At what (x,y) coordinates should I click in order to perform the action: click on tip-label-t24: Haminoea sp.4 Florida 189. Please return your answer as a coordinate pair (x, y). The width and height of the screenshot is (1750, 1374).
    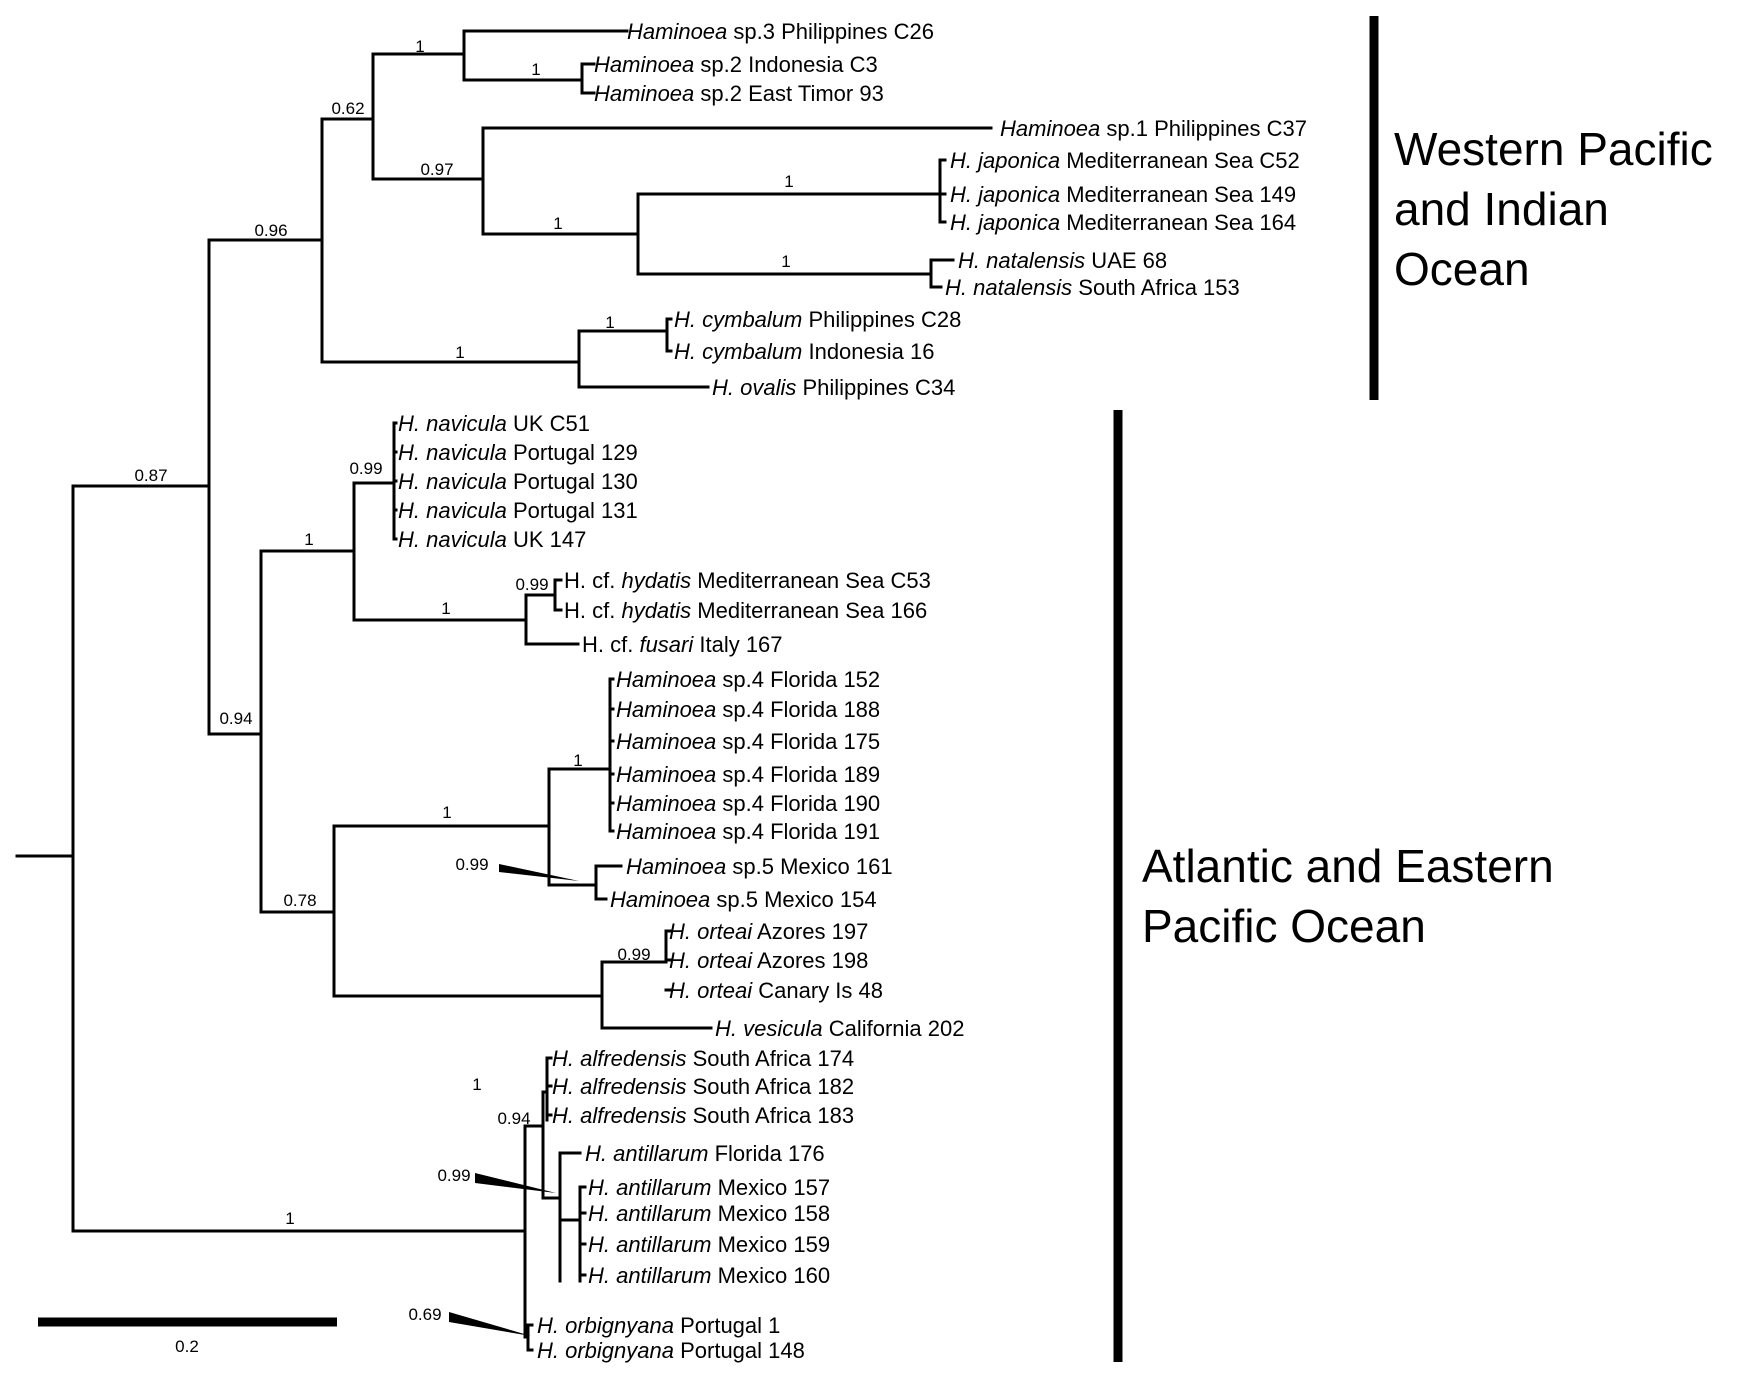
    Looking at the image, I should click on (748, 774).